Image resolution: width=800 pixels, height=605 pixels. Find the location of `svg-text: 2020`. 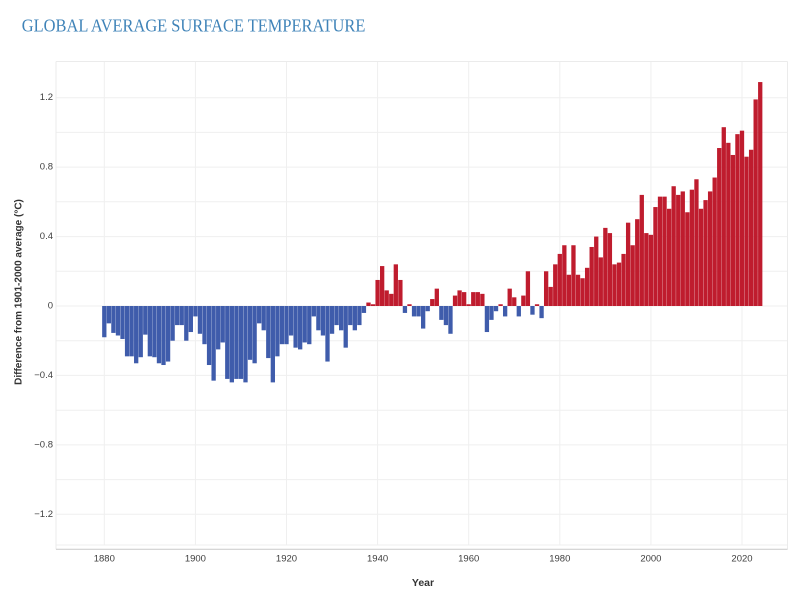

svg-text: 2020 is located at coordinates (741, 559).